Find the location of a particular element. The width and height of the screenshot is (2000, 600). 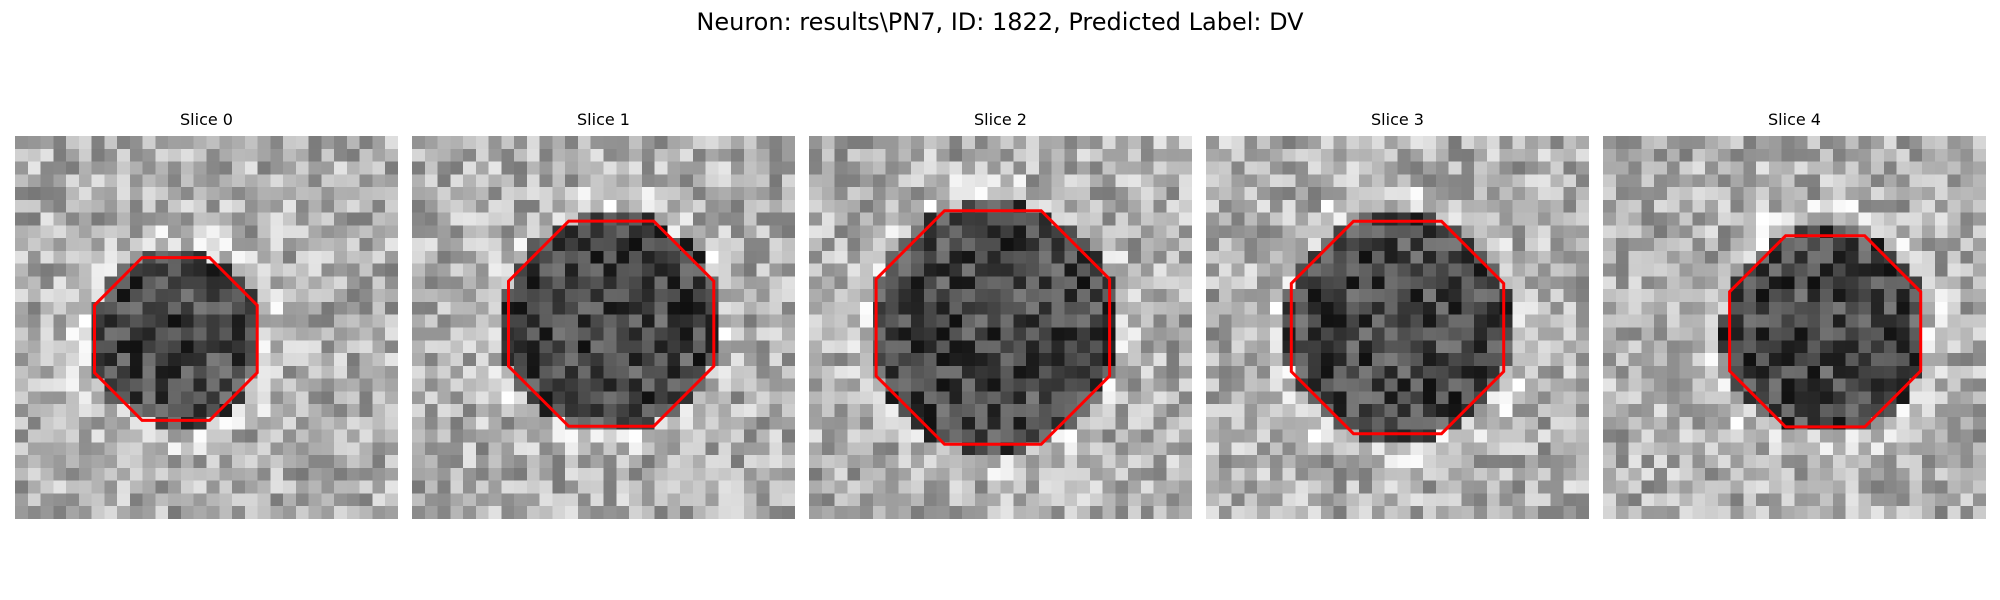

slice-panel-3: Slice 3 is located at coordinates (1397, 313).